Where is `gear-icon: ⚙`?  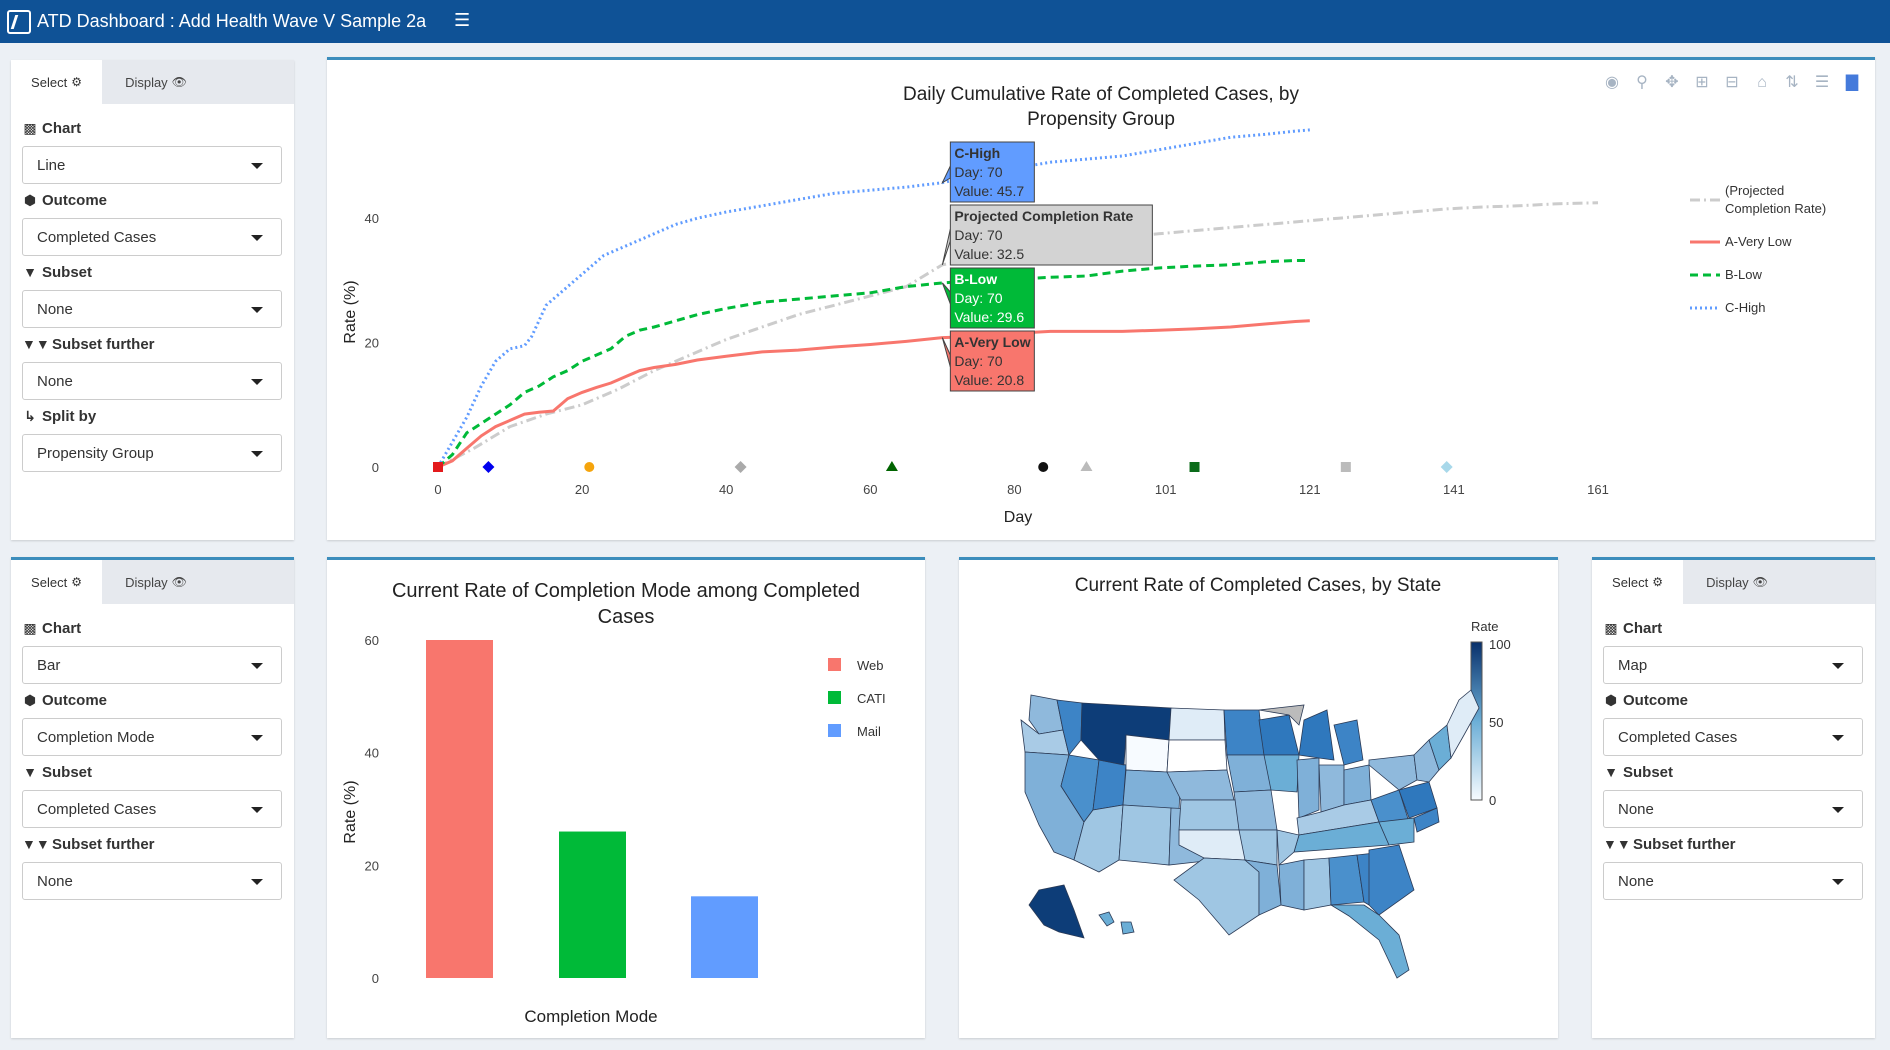 gear-icon: ⚙ is located at coordinates (76, 82).